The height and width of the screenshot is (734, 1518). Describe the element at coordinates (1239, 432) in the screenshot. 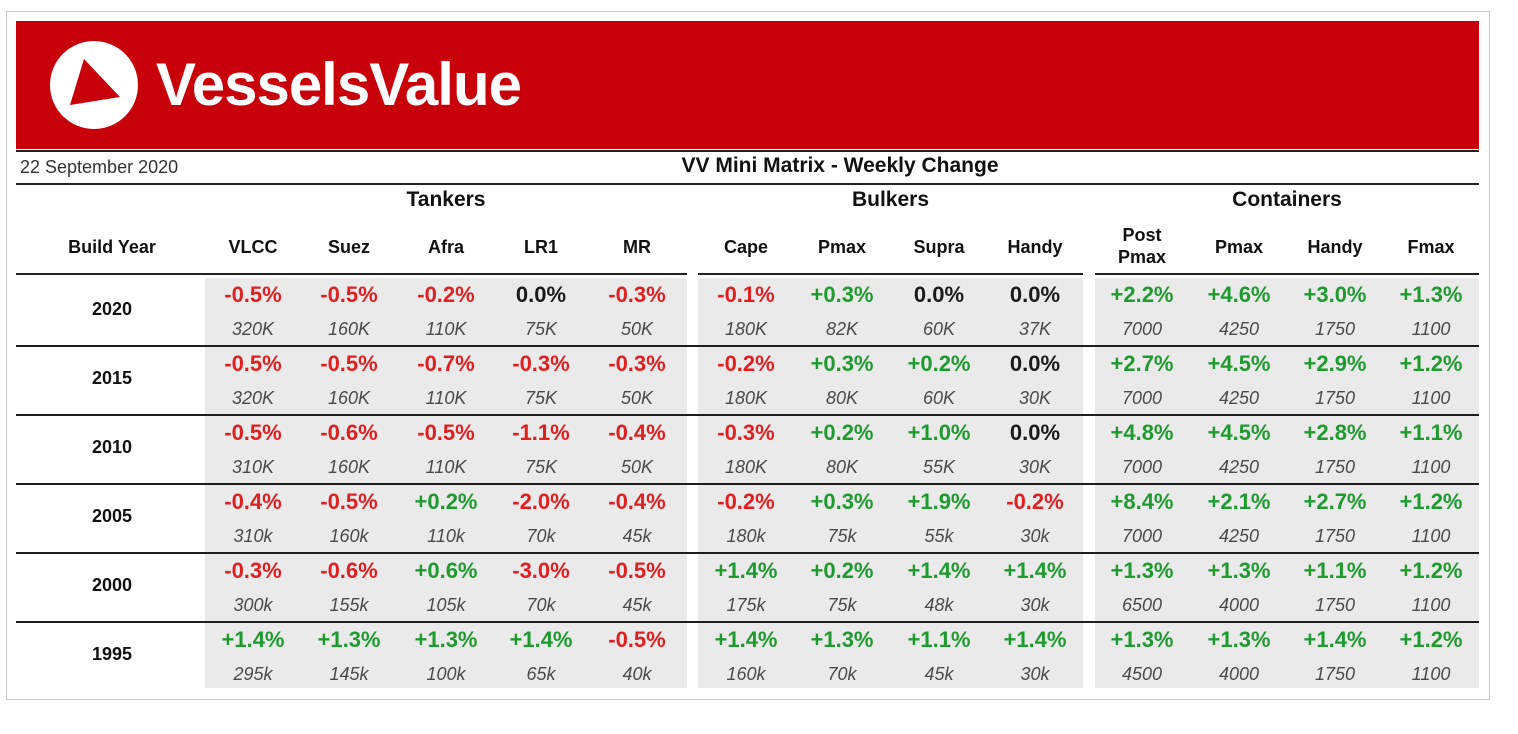

I see `weekly-change-value: +4.5%` at that location.